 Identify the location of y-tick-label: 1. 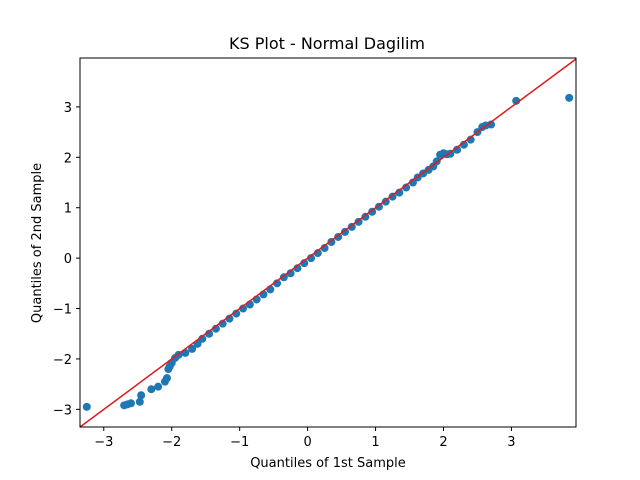
(68, 209).